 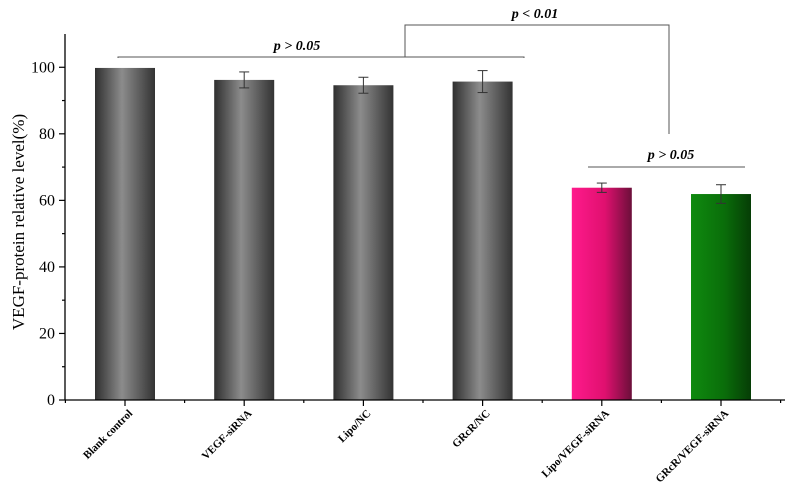 I want to click on annotation-control-group: p > 0.05, so click(x=296, y=46).